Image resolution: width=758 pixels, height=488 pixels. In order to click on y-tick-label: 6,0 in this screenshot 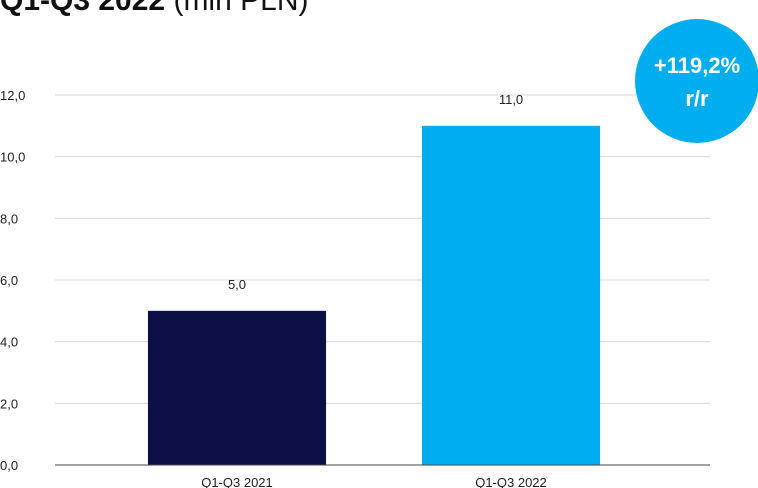, I will do `click(9, 280)`.